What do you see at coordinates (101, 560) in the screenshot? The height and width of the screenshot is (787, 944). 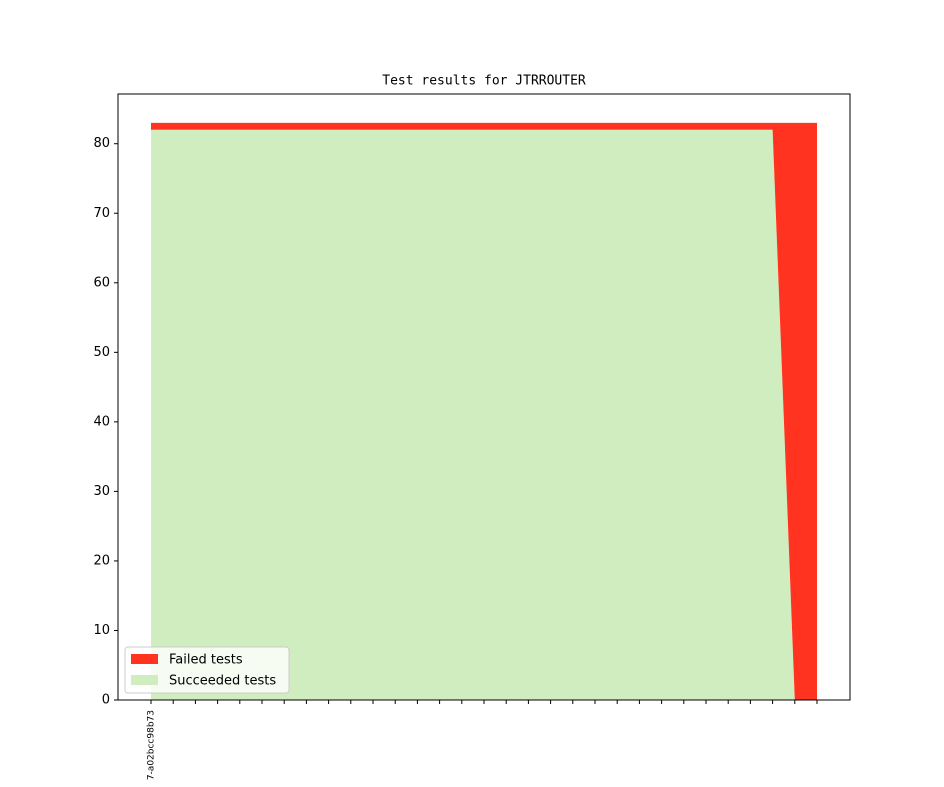 I see `y-tick-label: 20` at bounding box center [101, 560].